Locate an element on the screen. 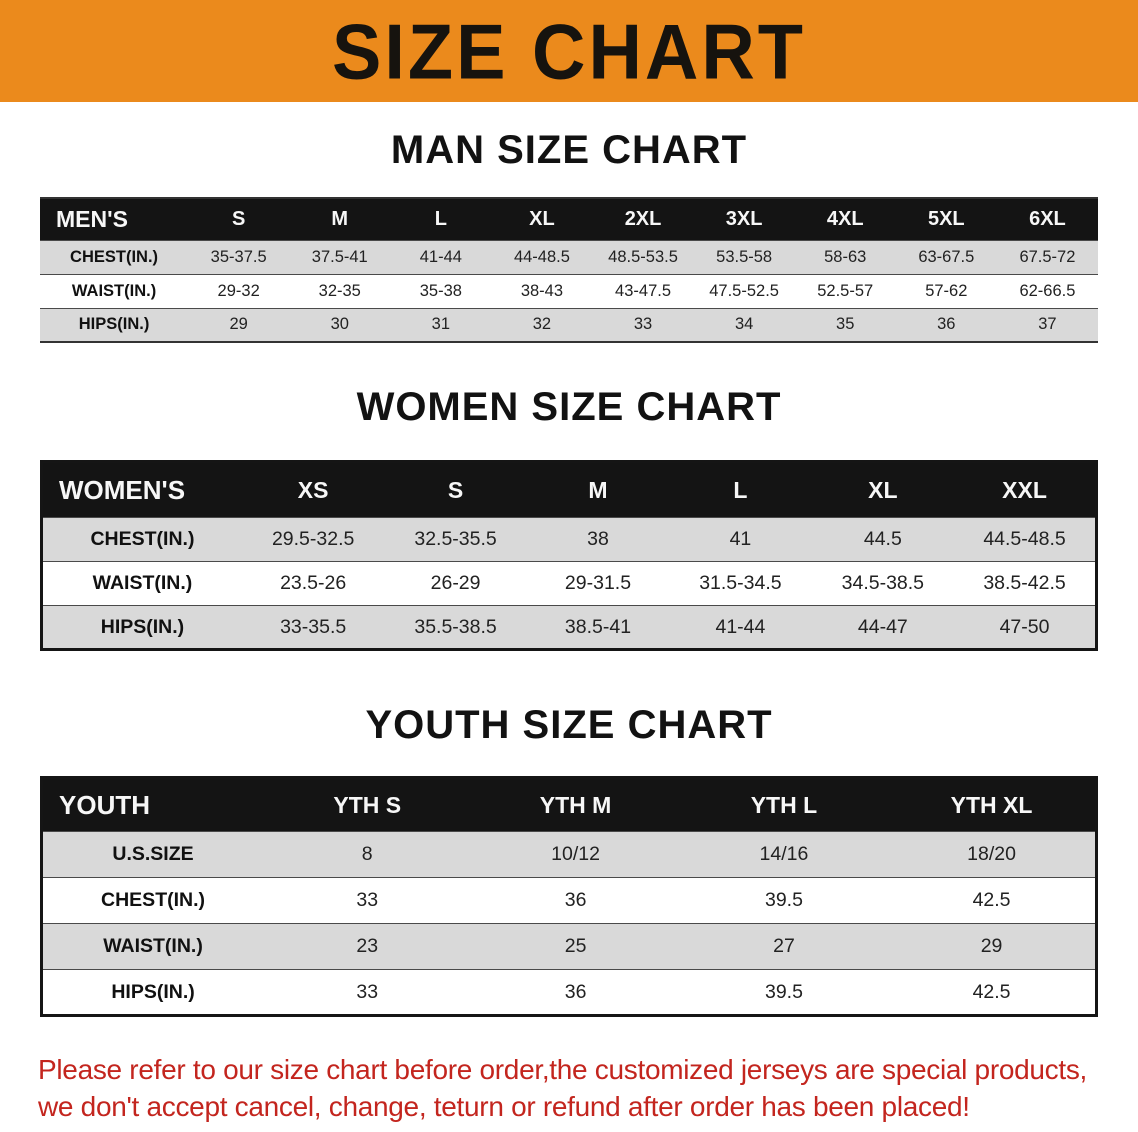 This screenshot has width=1138, height=1132. size-header-cell: YTH S is located at coordinates (367, 804).